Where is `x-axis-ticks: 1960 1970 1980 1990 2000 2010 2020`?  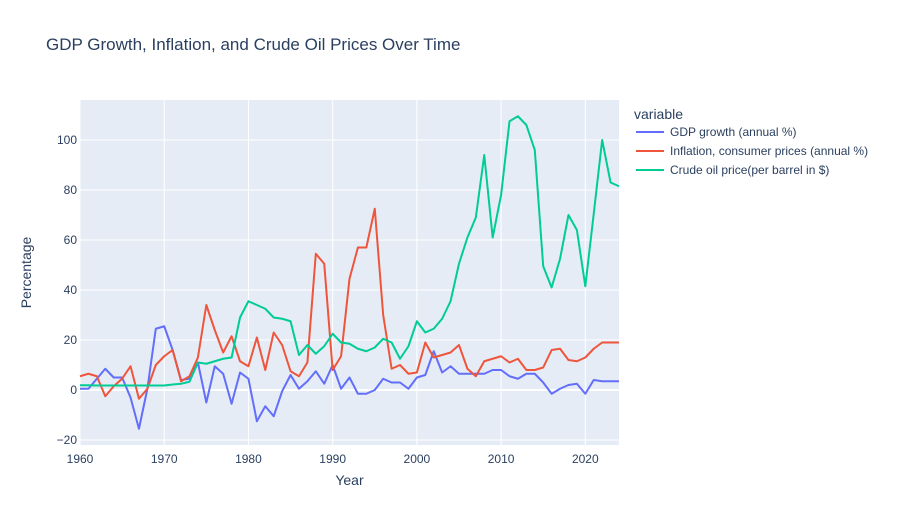 x-axis-ticks: 1960 1970 1980 1990 2000 2010 2020 is located at coordinates (333, 459).